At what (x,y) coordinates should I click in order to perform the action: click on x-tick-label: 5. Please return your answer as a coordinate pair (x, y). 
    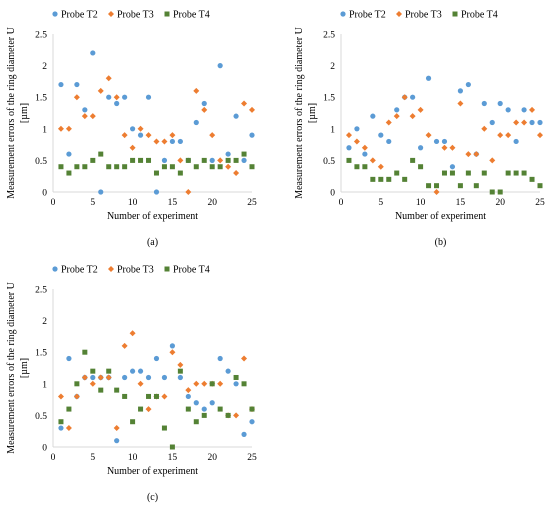
    Looking at the image, I should click on (92, 458).